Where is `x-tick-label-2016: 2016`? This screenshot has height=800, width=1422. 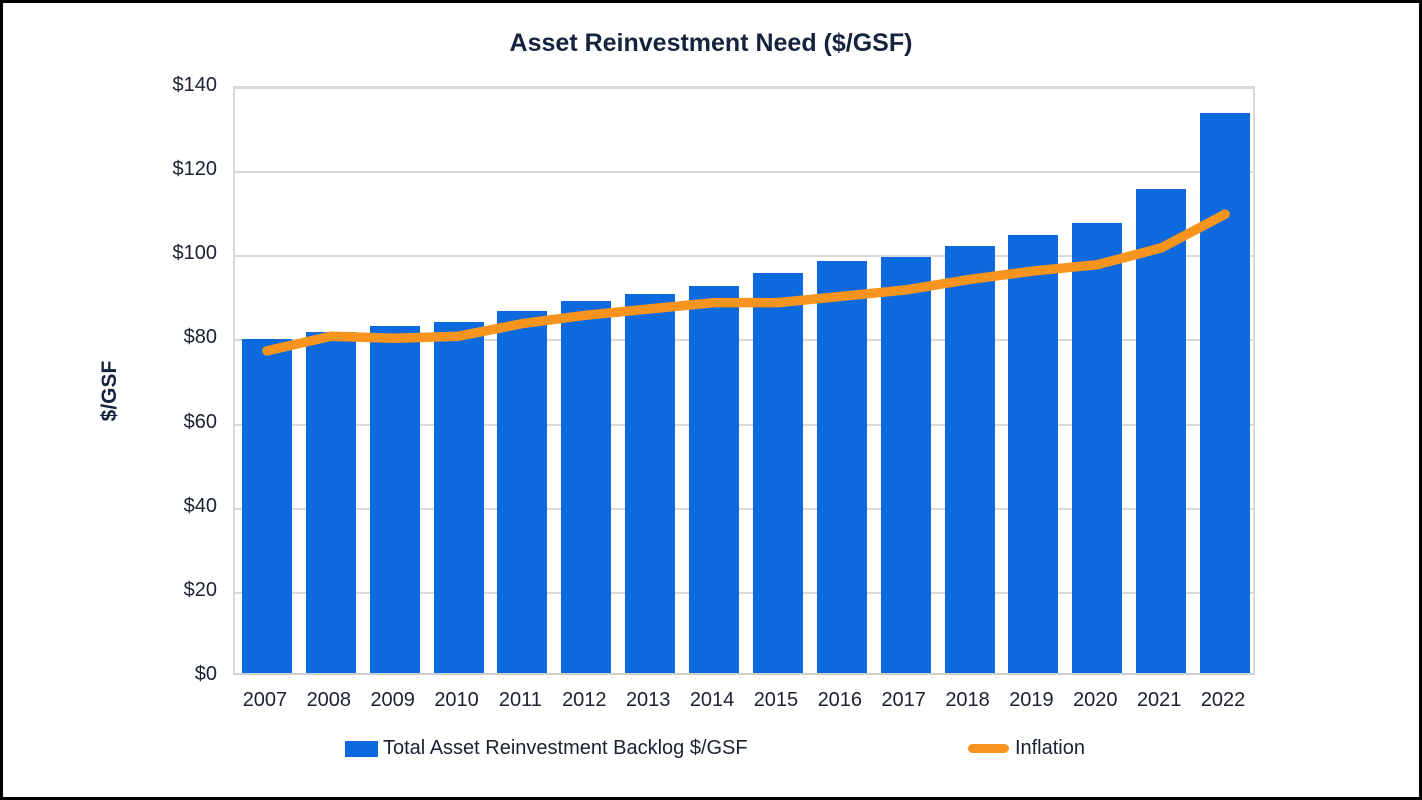 x-tick-label-2016: 2016 is located at coordinates (840, 700).